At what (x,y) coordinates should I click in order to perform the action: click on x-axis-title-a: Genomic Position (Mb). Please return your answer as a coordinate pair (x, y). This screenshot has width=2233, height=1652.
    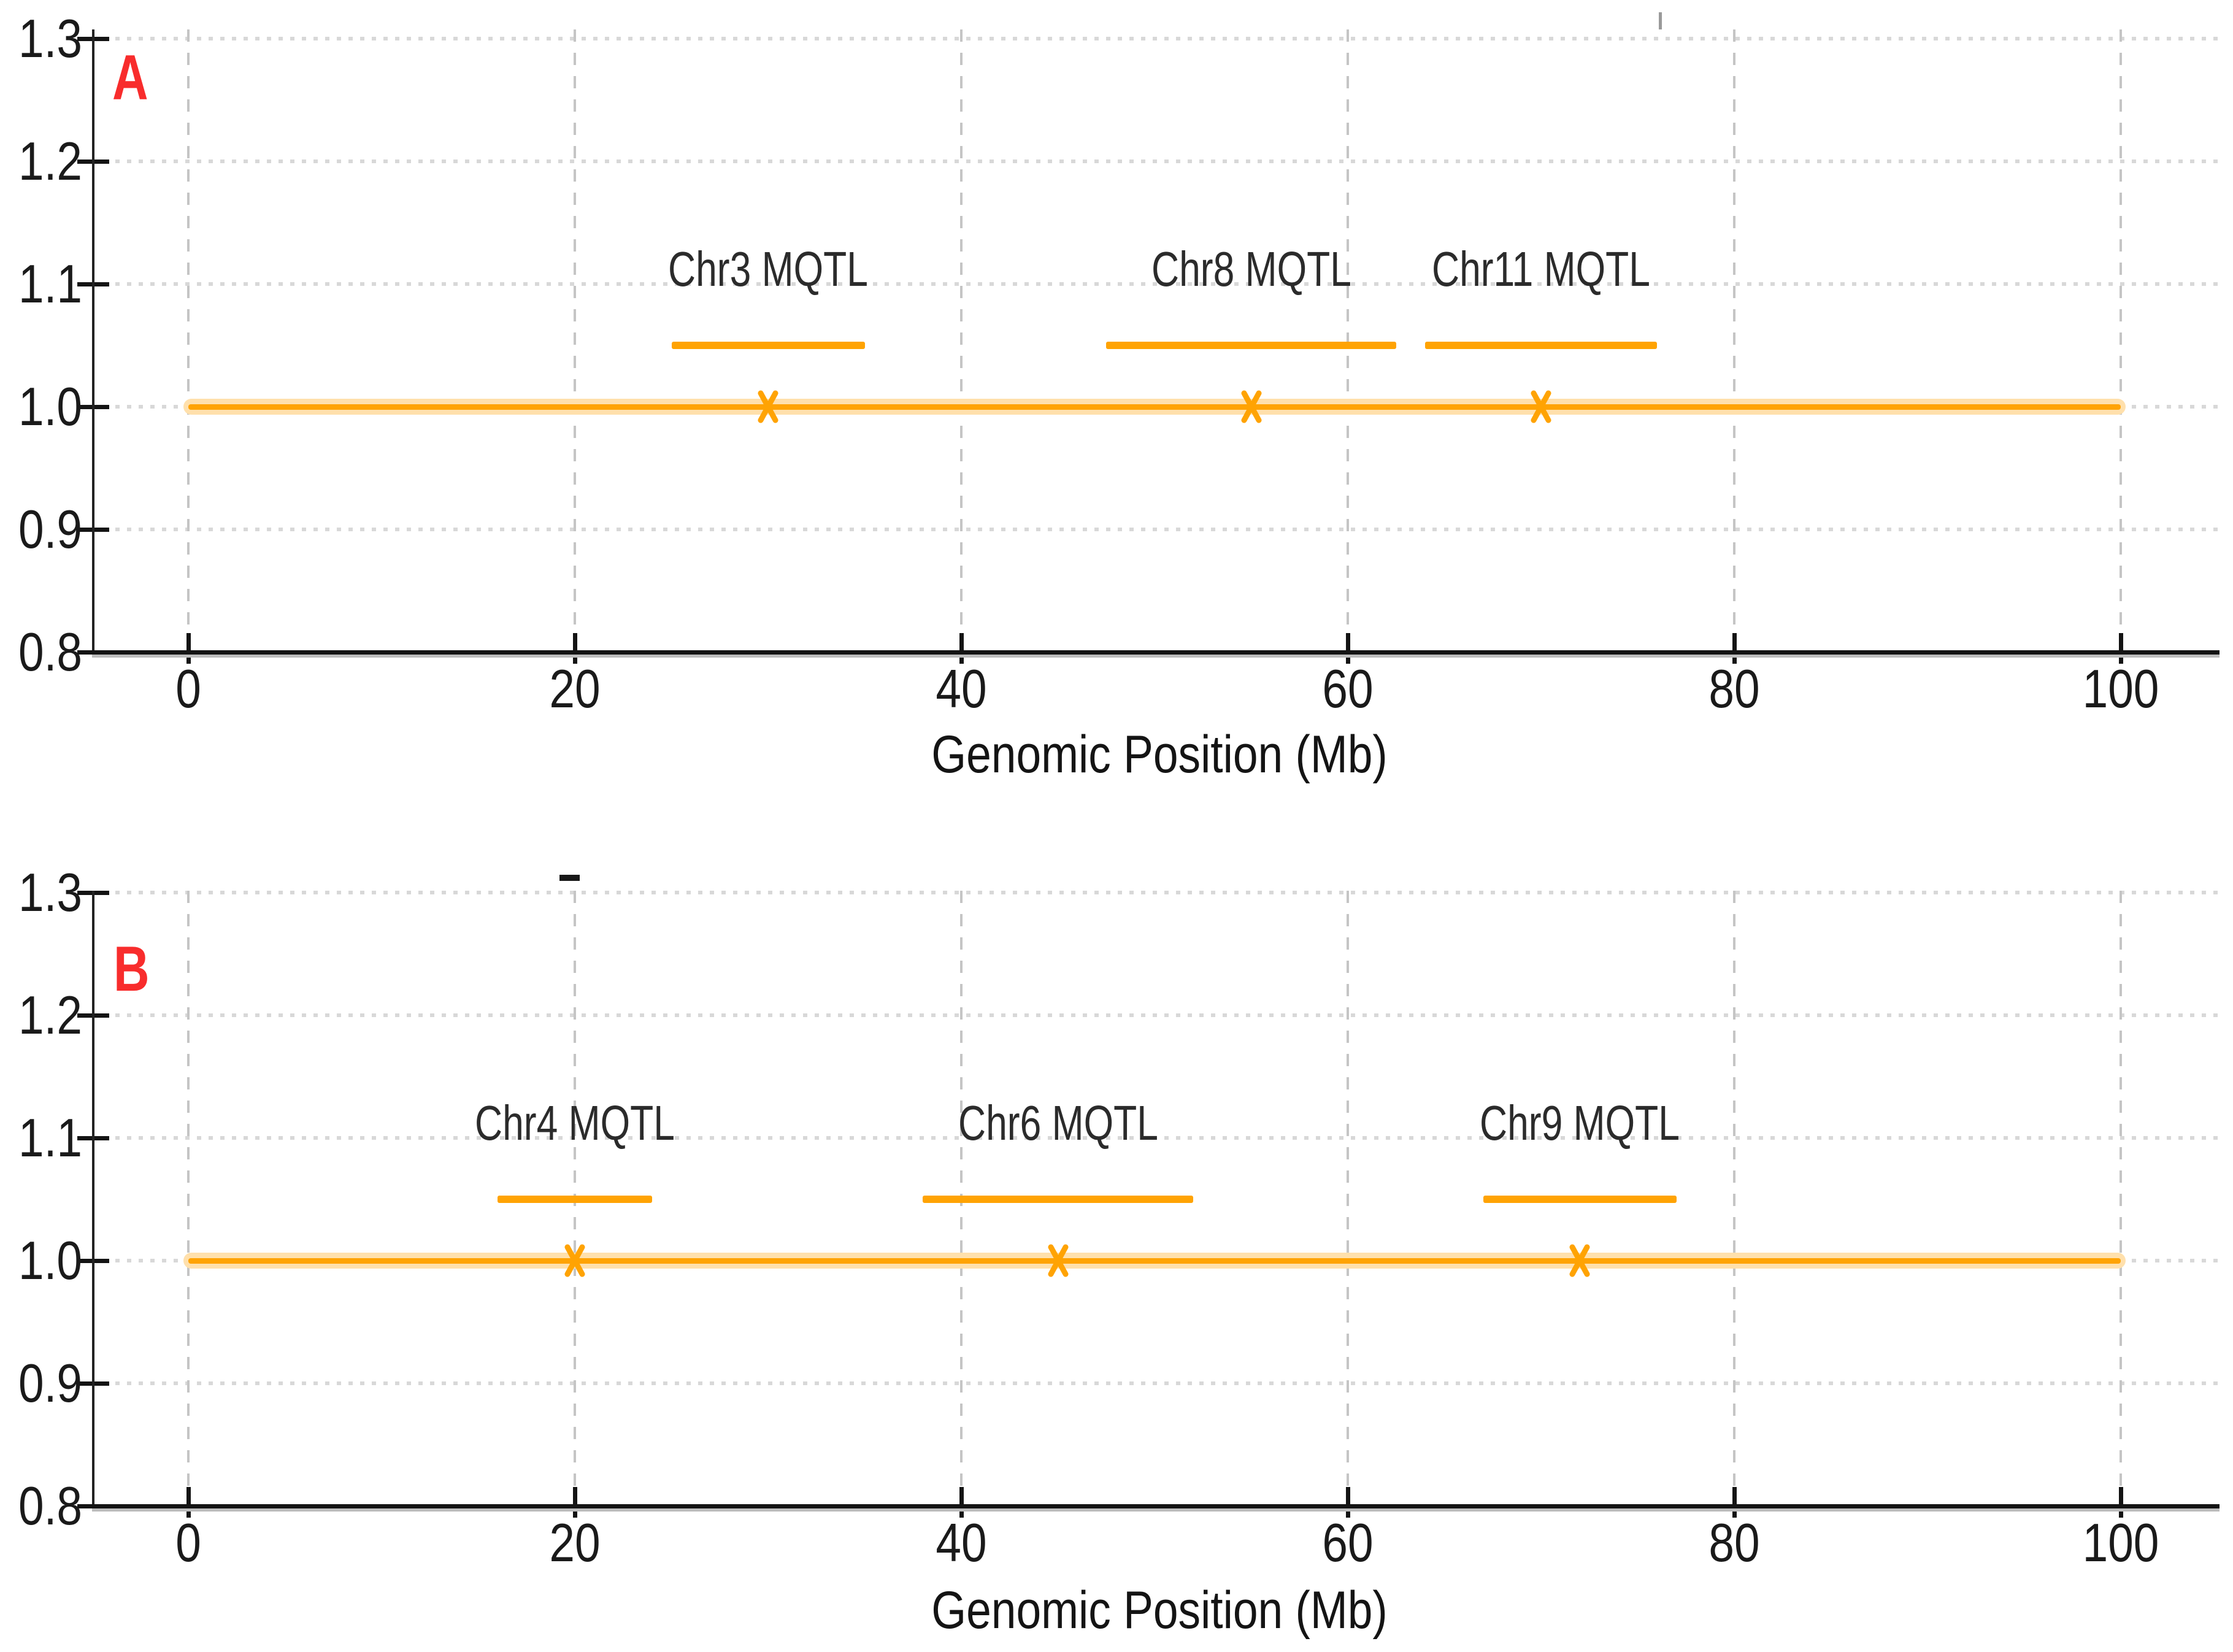
    Looking at the image, I should click on (1159, 754).